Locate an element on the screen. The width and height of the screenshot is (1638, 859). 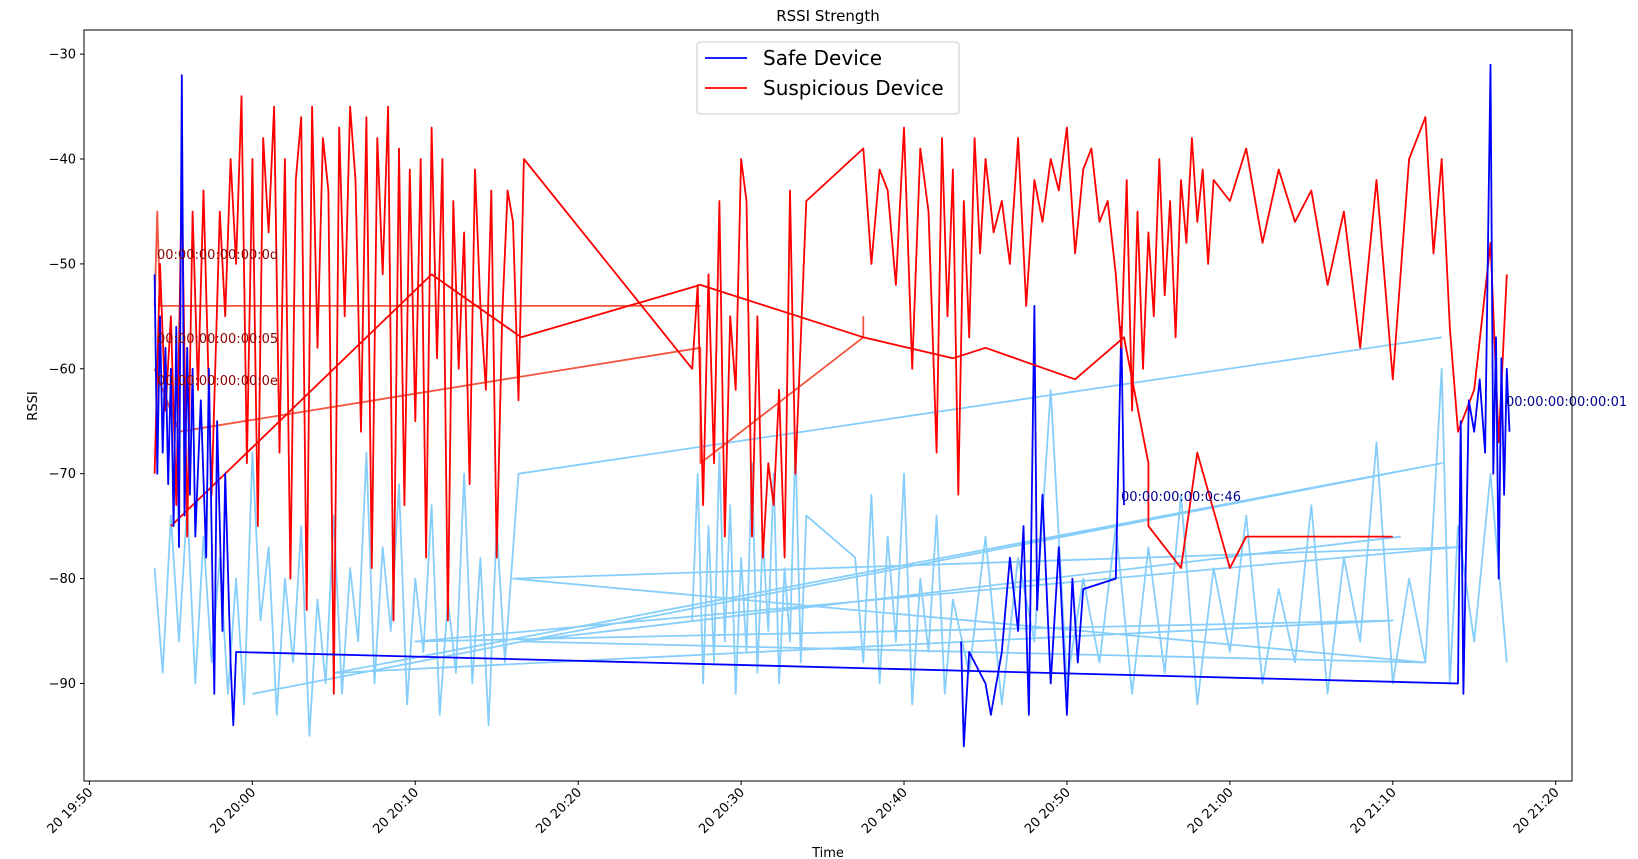
annotation: 00:00:00:00:00:01 is located at coordinates (1566, 402).